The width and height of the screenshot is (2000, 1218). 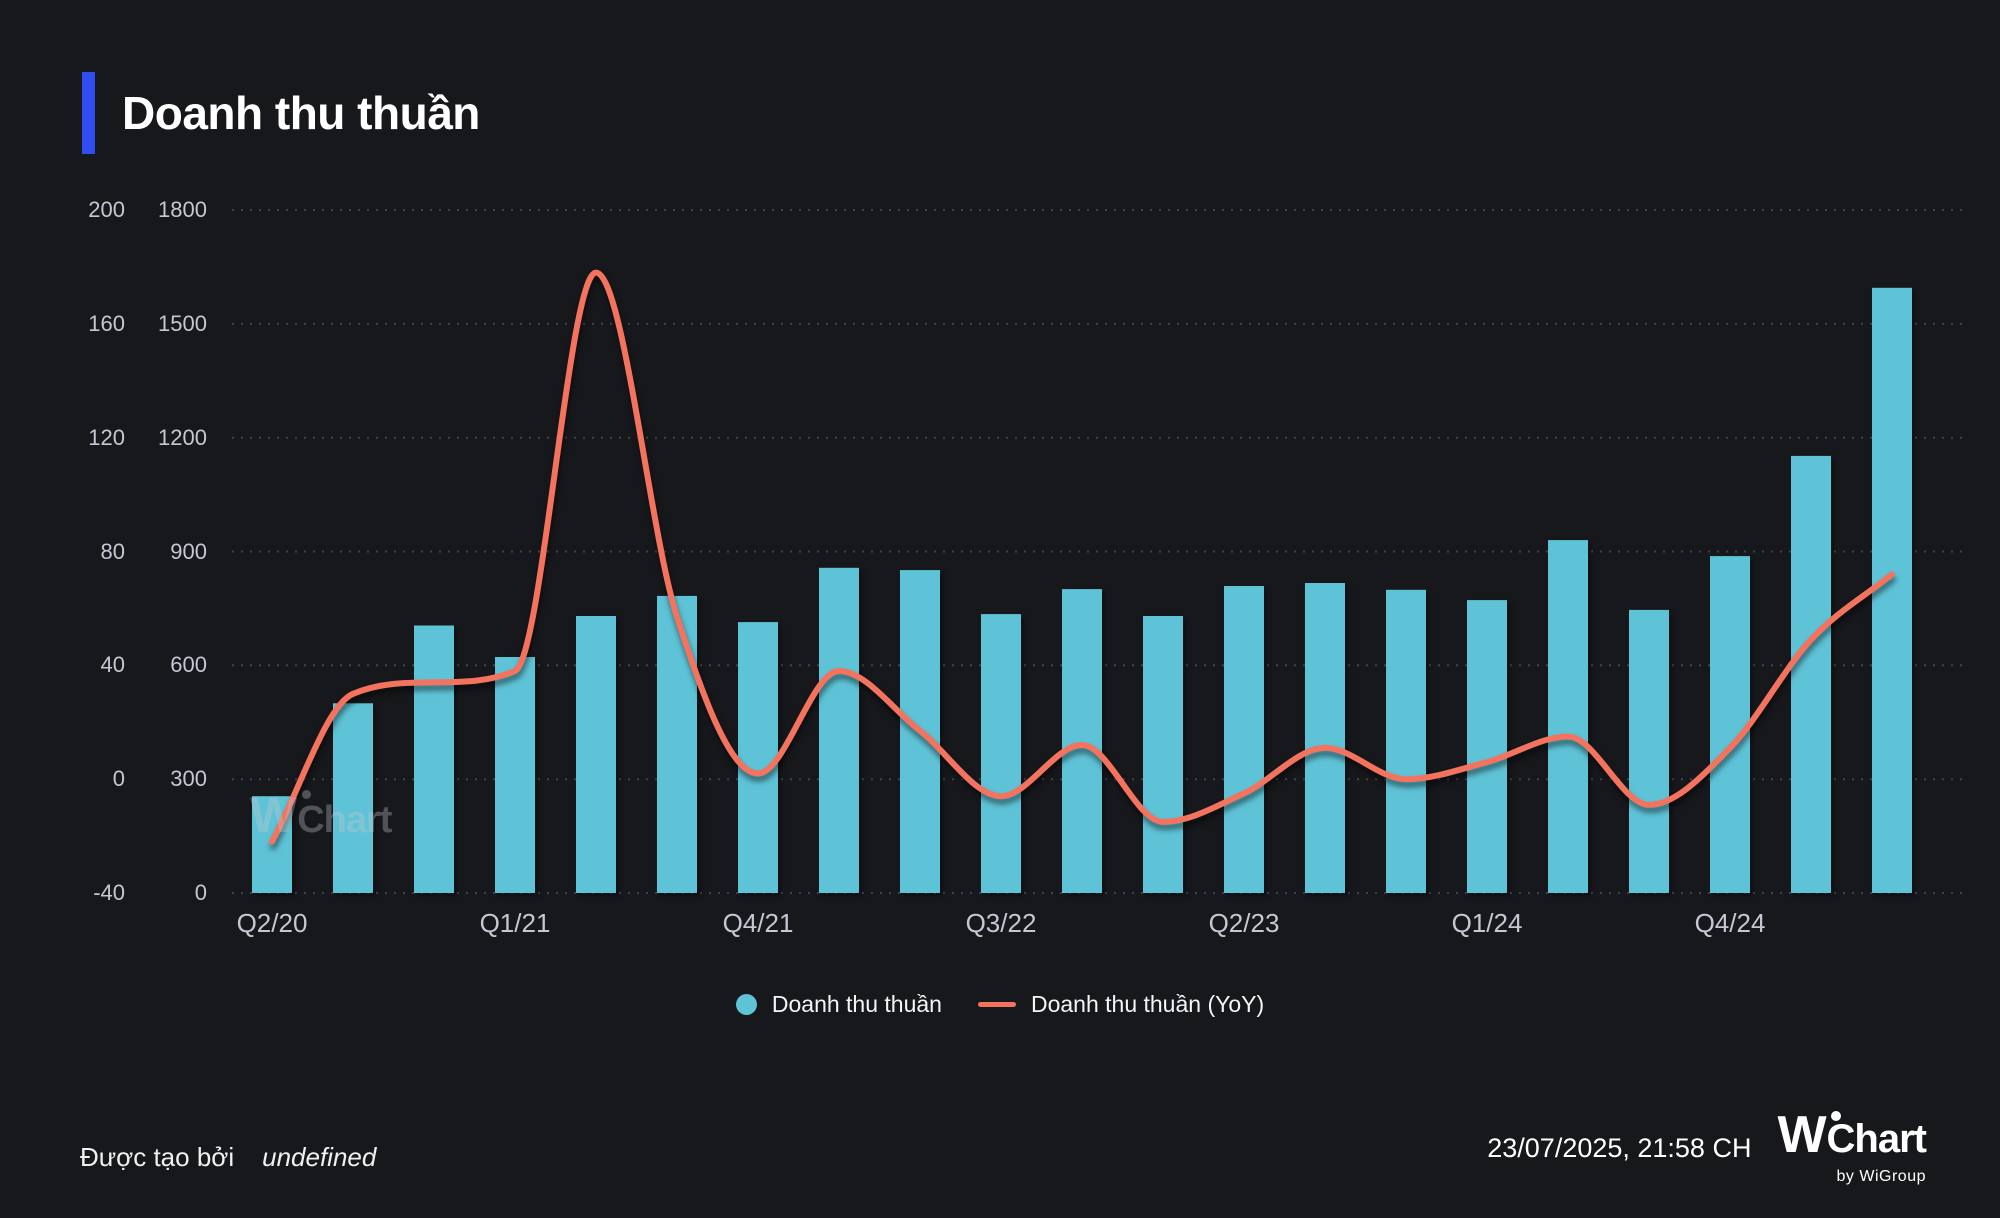 I want to click on page-title: Doanh thu thuần, so click(x=301, y=113).